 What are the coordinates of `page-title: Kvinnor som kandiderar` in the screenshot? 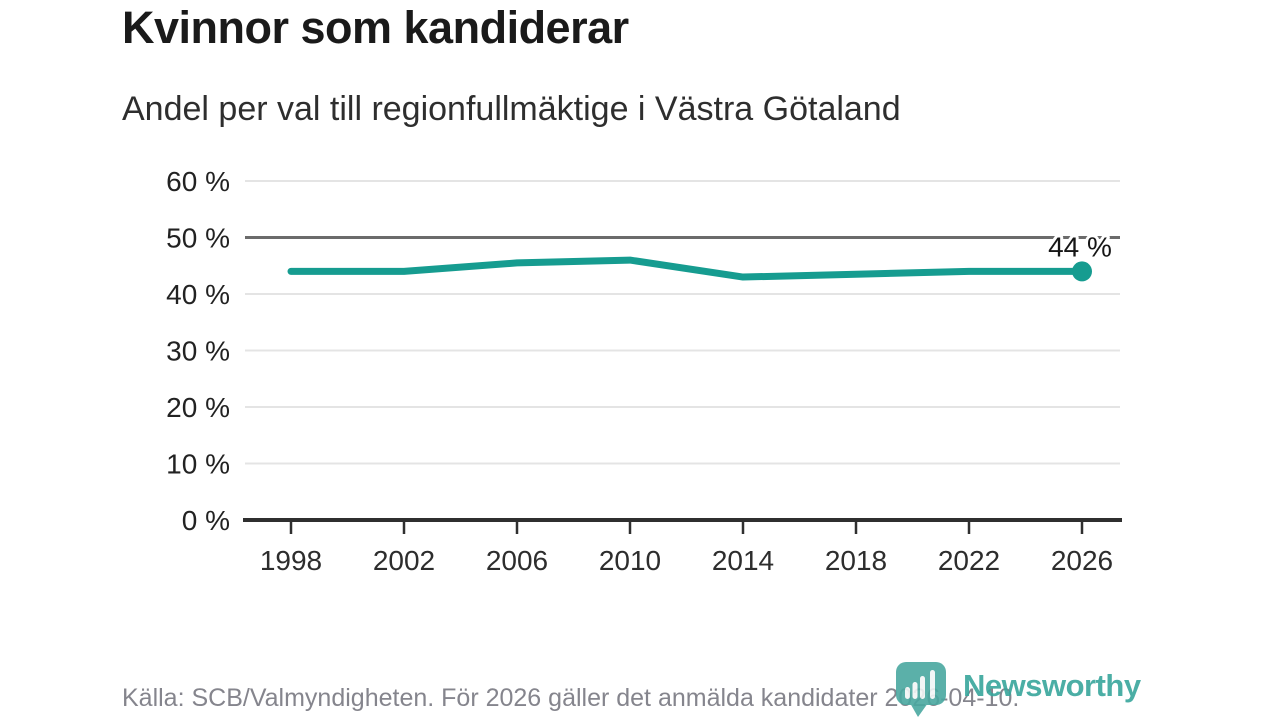 It's located at (375, 27).